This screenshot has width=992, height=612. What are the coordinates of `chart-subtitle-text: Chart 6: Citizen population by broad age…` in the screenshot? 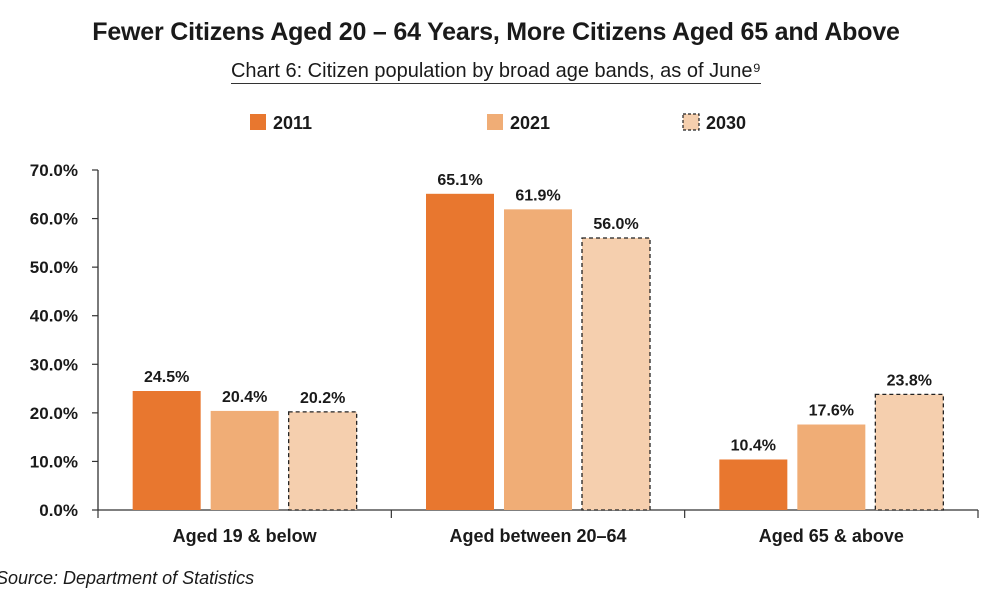 It's located at (496, 72).